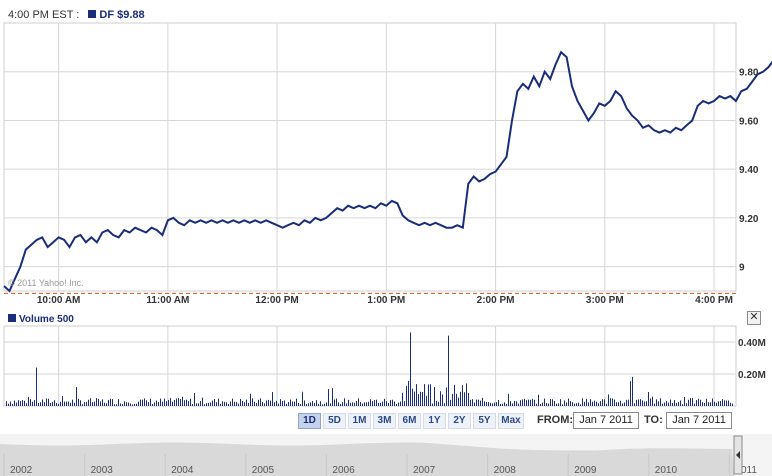 Image resolution: width=772 pixels, height=476 pixels. Describe the element at coordinates (384, 421) in the screenshot. I see `range-button-3m: 3M` at that location.